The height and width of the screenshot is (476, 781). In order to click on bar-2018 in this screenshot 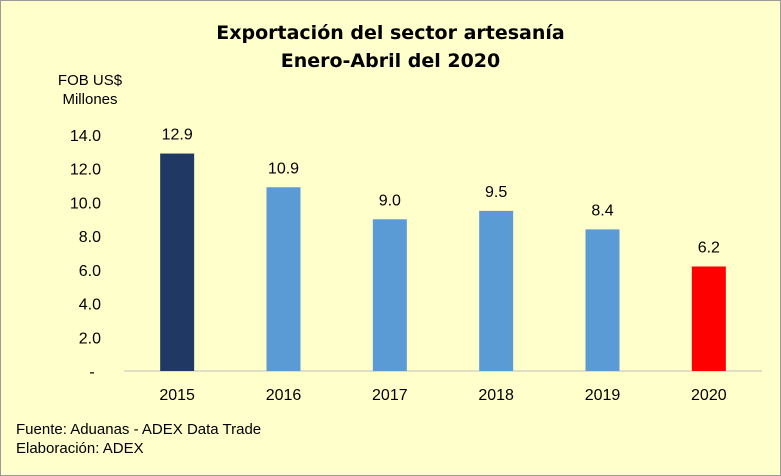, I will do `click(496, 290)`.